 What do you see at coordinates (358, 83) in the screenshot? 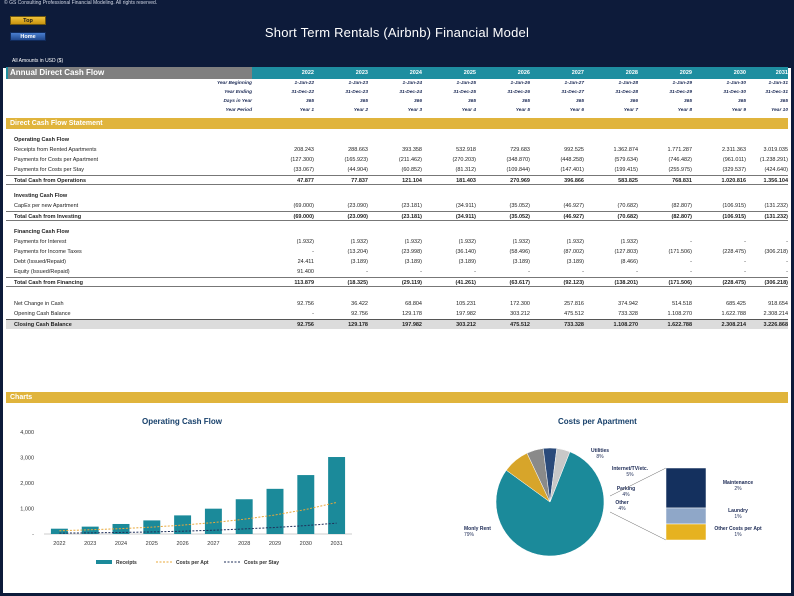
I see `period-value: 1-Jan-23` at bounding box center [358, 83].